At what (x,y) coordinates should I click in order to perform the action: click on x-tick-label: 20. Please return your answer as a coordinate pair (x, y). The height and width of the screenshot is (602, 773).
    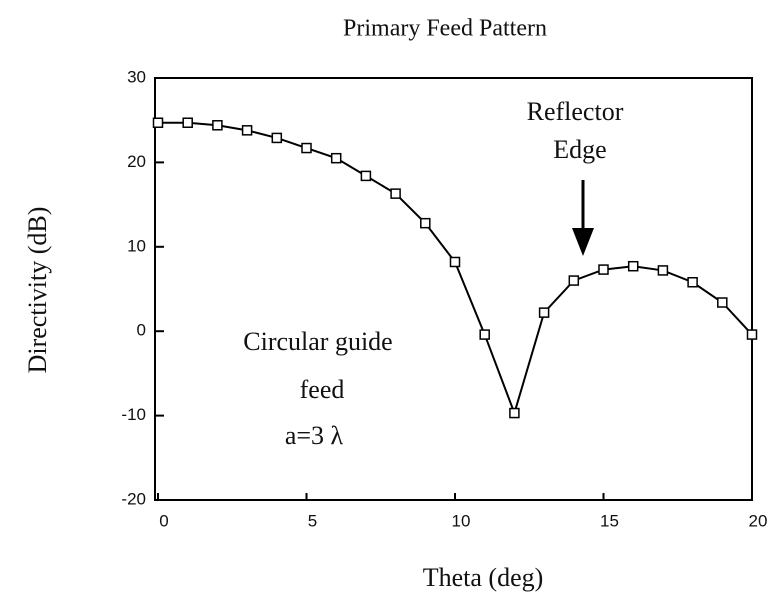
    Looking at the image, I should click on (758, 520).